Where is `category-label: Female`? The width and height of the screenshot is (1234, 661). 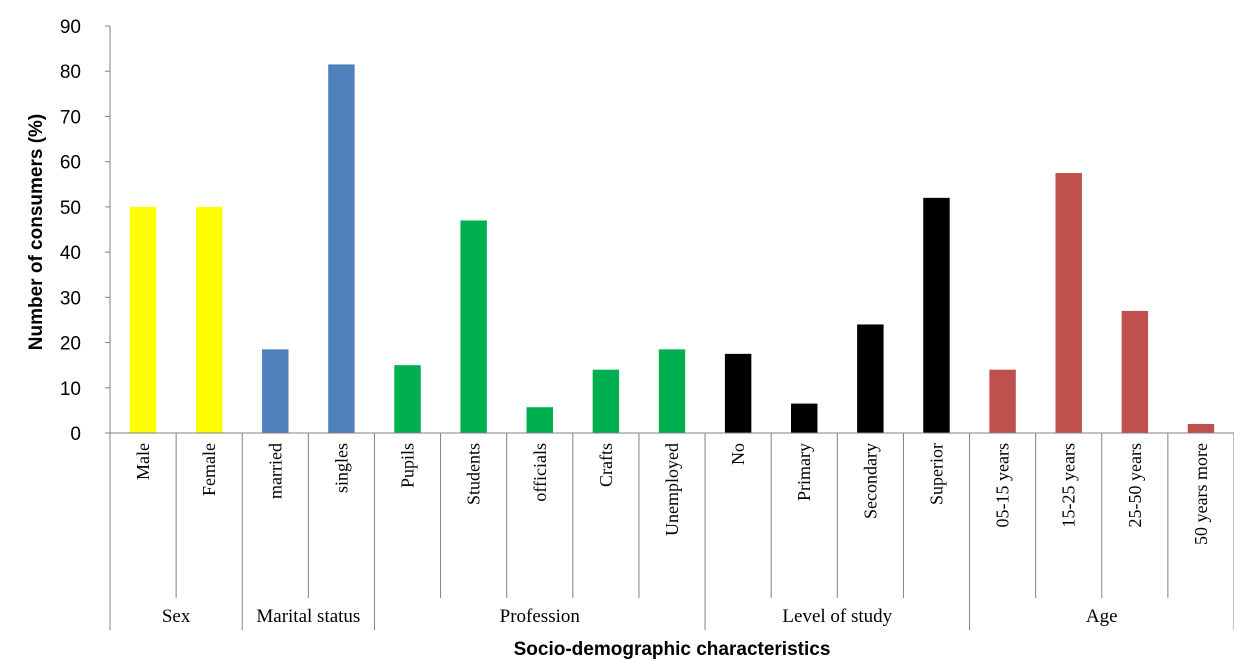
category-label: Female is located at coordinates (209, 469).